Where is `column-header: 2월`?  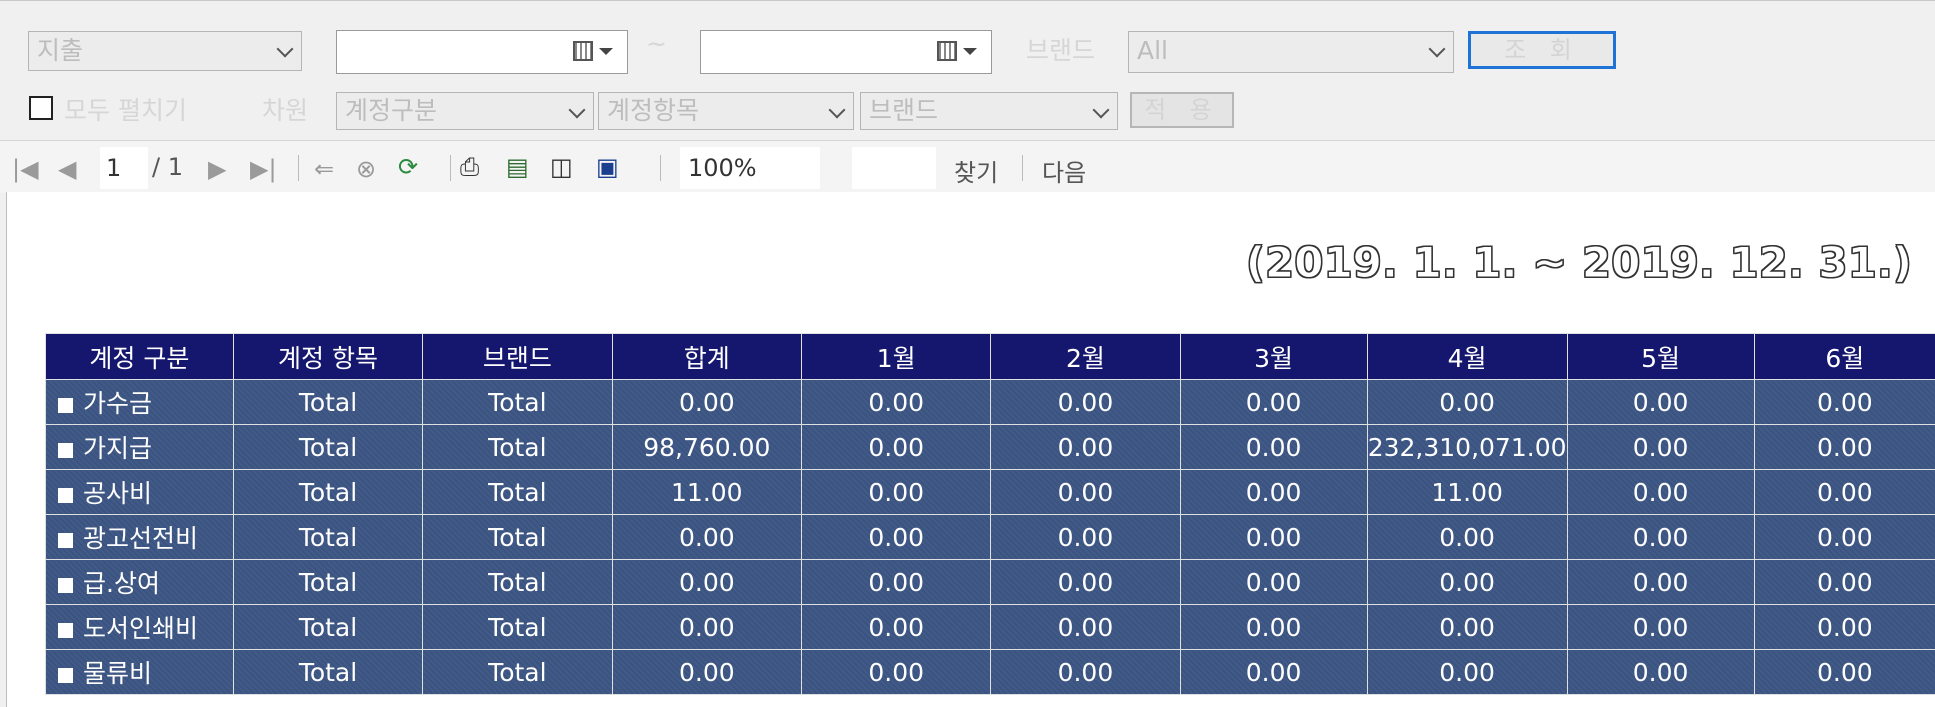 column-header: 2월 is located at coordinates (1085, 357).